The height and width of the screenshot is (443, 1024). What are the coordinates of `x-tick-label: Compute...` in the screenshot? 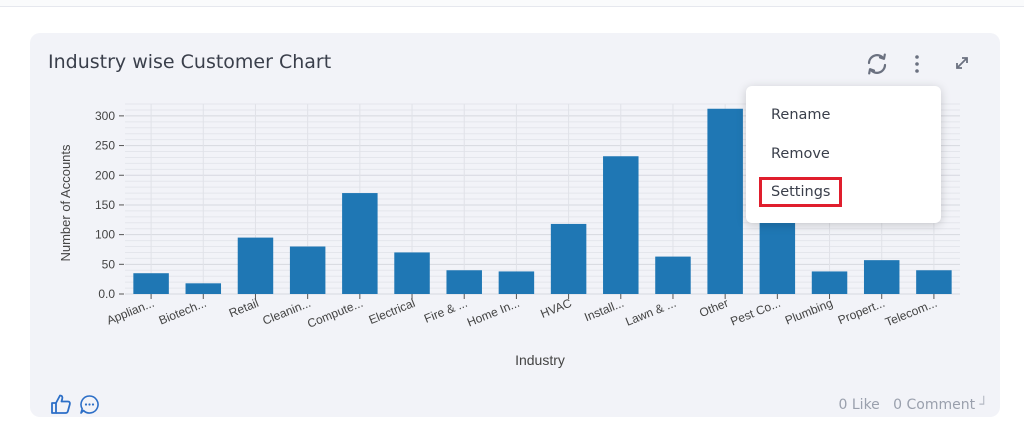 It's located at (335, 313).